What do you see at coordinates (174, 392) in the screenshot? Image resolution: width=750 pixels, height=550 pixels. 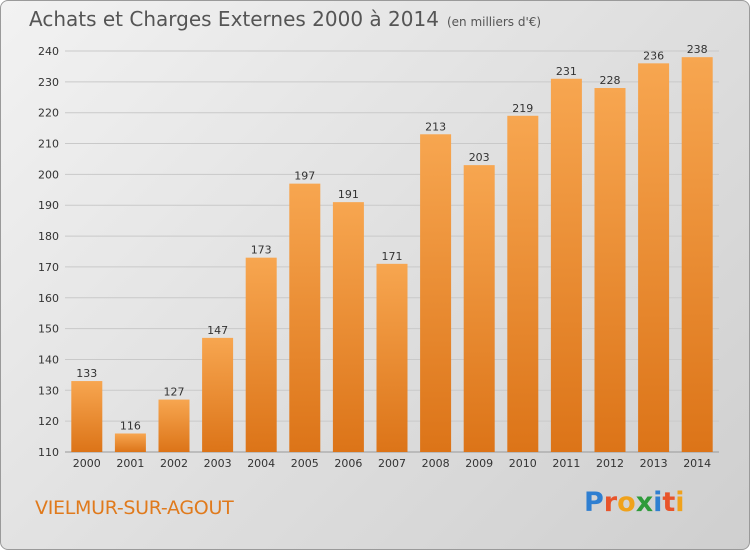 I see `value-label-2002: 127` at bounding box center [174, 392].